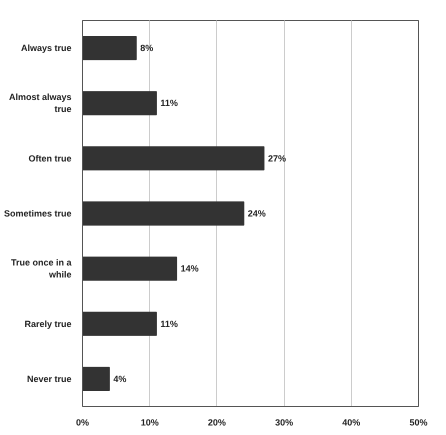 The image size is (446, 435). I want to click on x-tick-label: 40%, so click(351, 423).